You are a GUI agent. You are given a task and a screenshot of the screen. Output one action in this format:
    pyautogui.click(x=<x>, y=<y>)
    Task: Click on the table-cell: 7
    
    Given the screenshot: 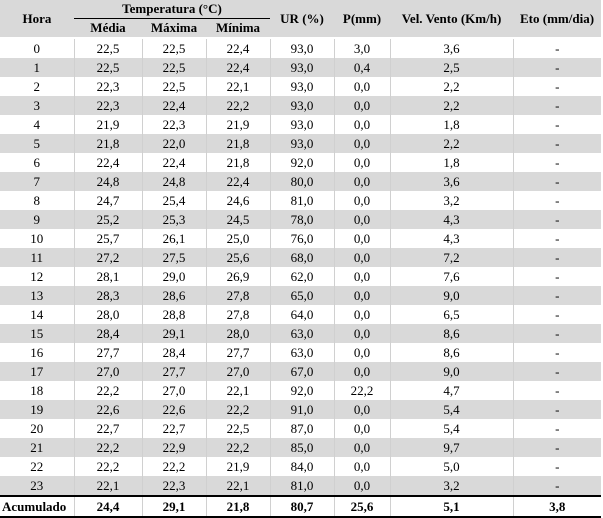 What is the action you would take?
    pyautogui.click(x=37, y=181)
    